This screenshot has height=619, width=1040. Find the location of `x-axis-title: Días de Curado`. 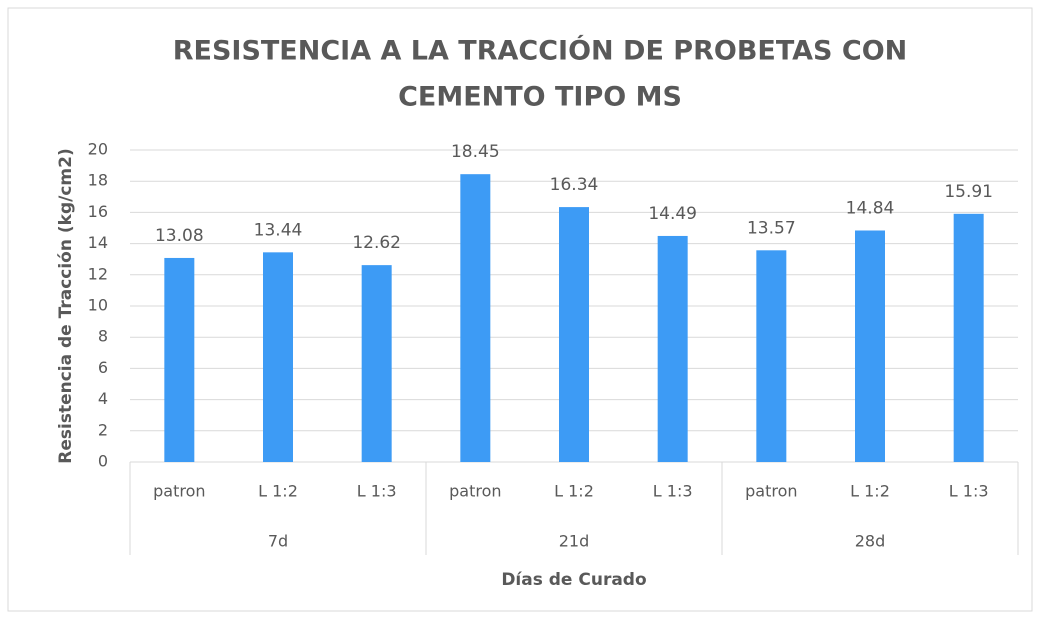

x-axis-title: Días de Curado is located at coordinates (573, 580).